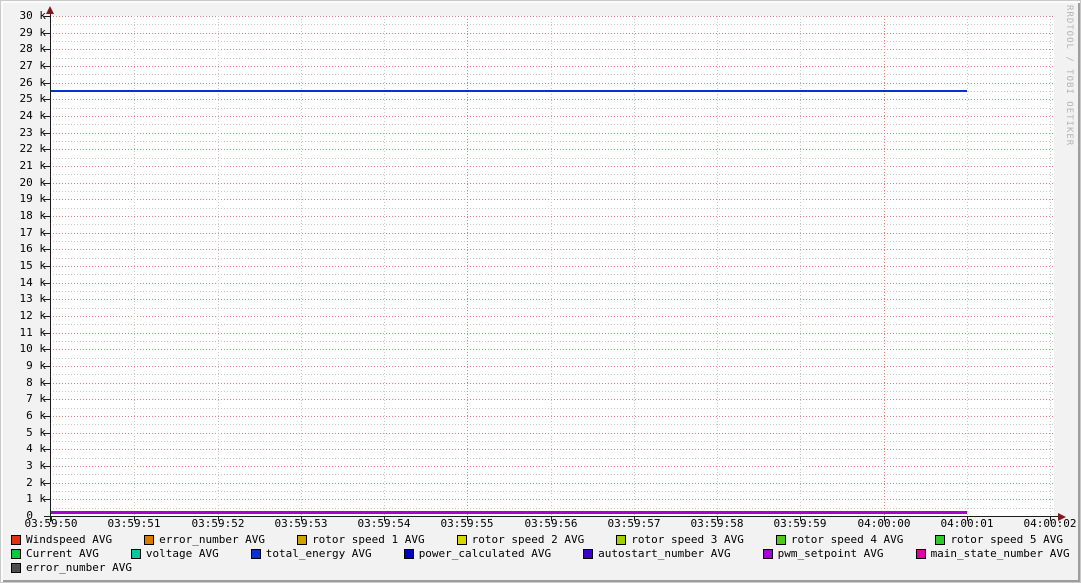 The width and height of the screenshot is (1081, 583). Describe the element at coordinates (301, 523) in the screenshot. I see `x-axis-label: 03:59:53` at that location.